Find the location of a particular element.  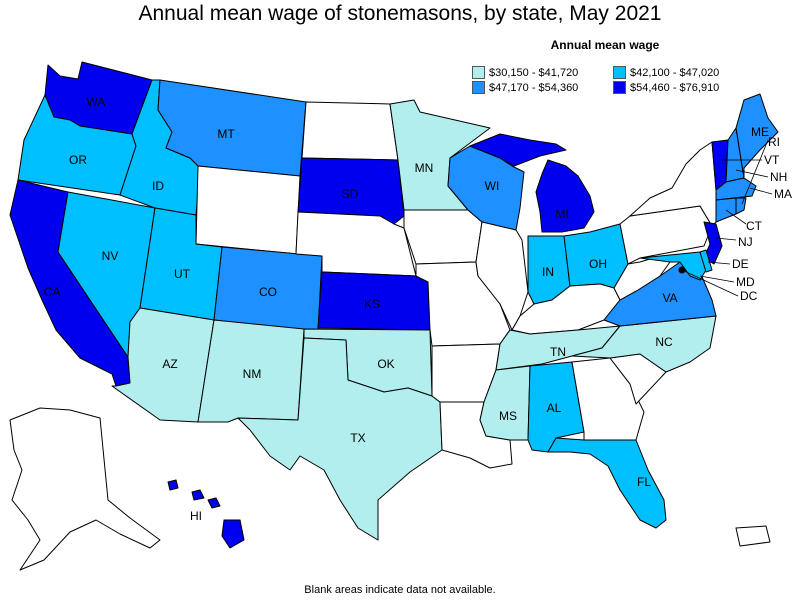

leader-DE is located at coordinates (719, 263).